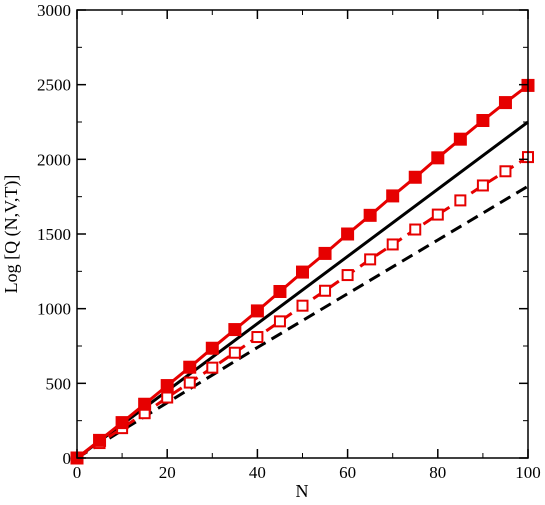 The image size is (545, 505). I want to click on x-tick-label: 0, so click(77, 472).